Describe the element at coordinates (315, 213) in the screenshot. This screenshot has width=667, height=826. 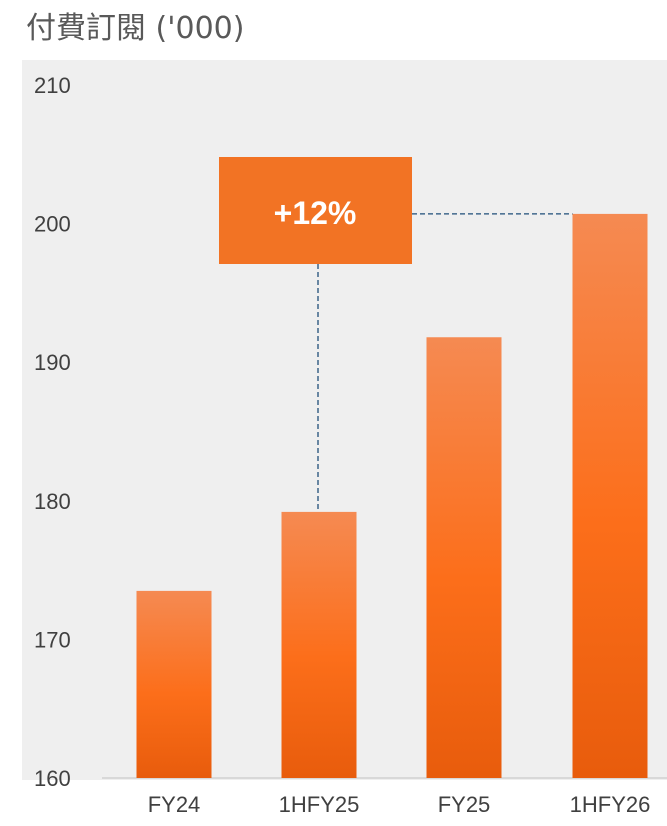
I see `callout-label: +12%` at that location.